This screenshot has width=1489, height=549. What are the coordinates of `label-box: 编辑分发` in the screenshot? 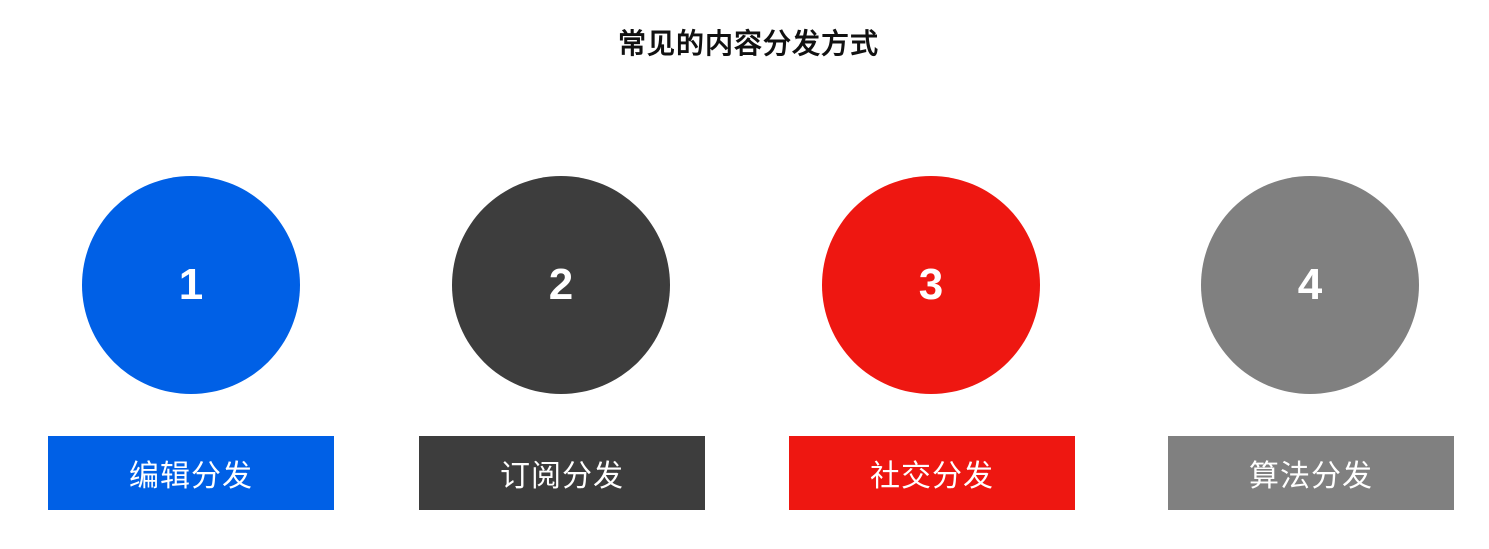 It's located at (191, 473).